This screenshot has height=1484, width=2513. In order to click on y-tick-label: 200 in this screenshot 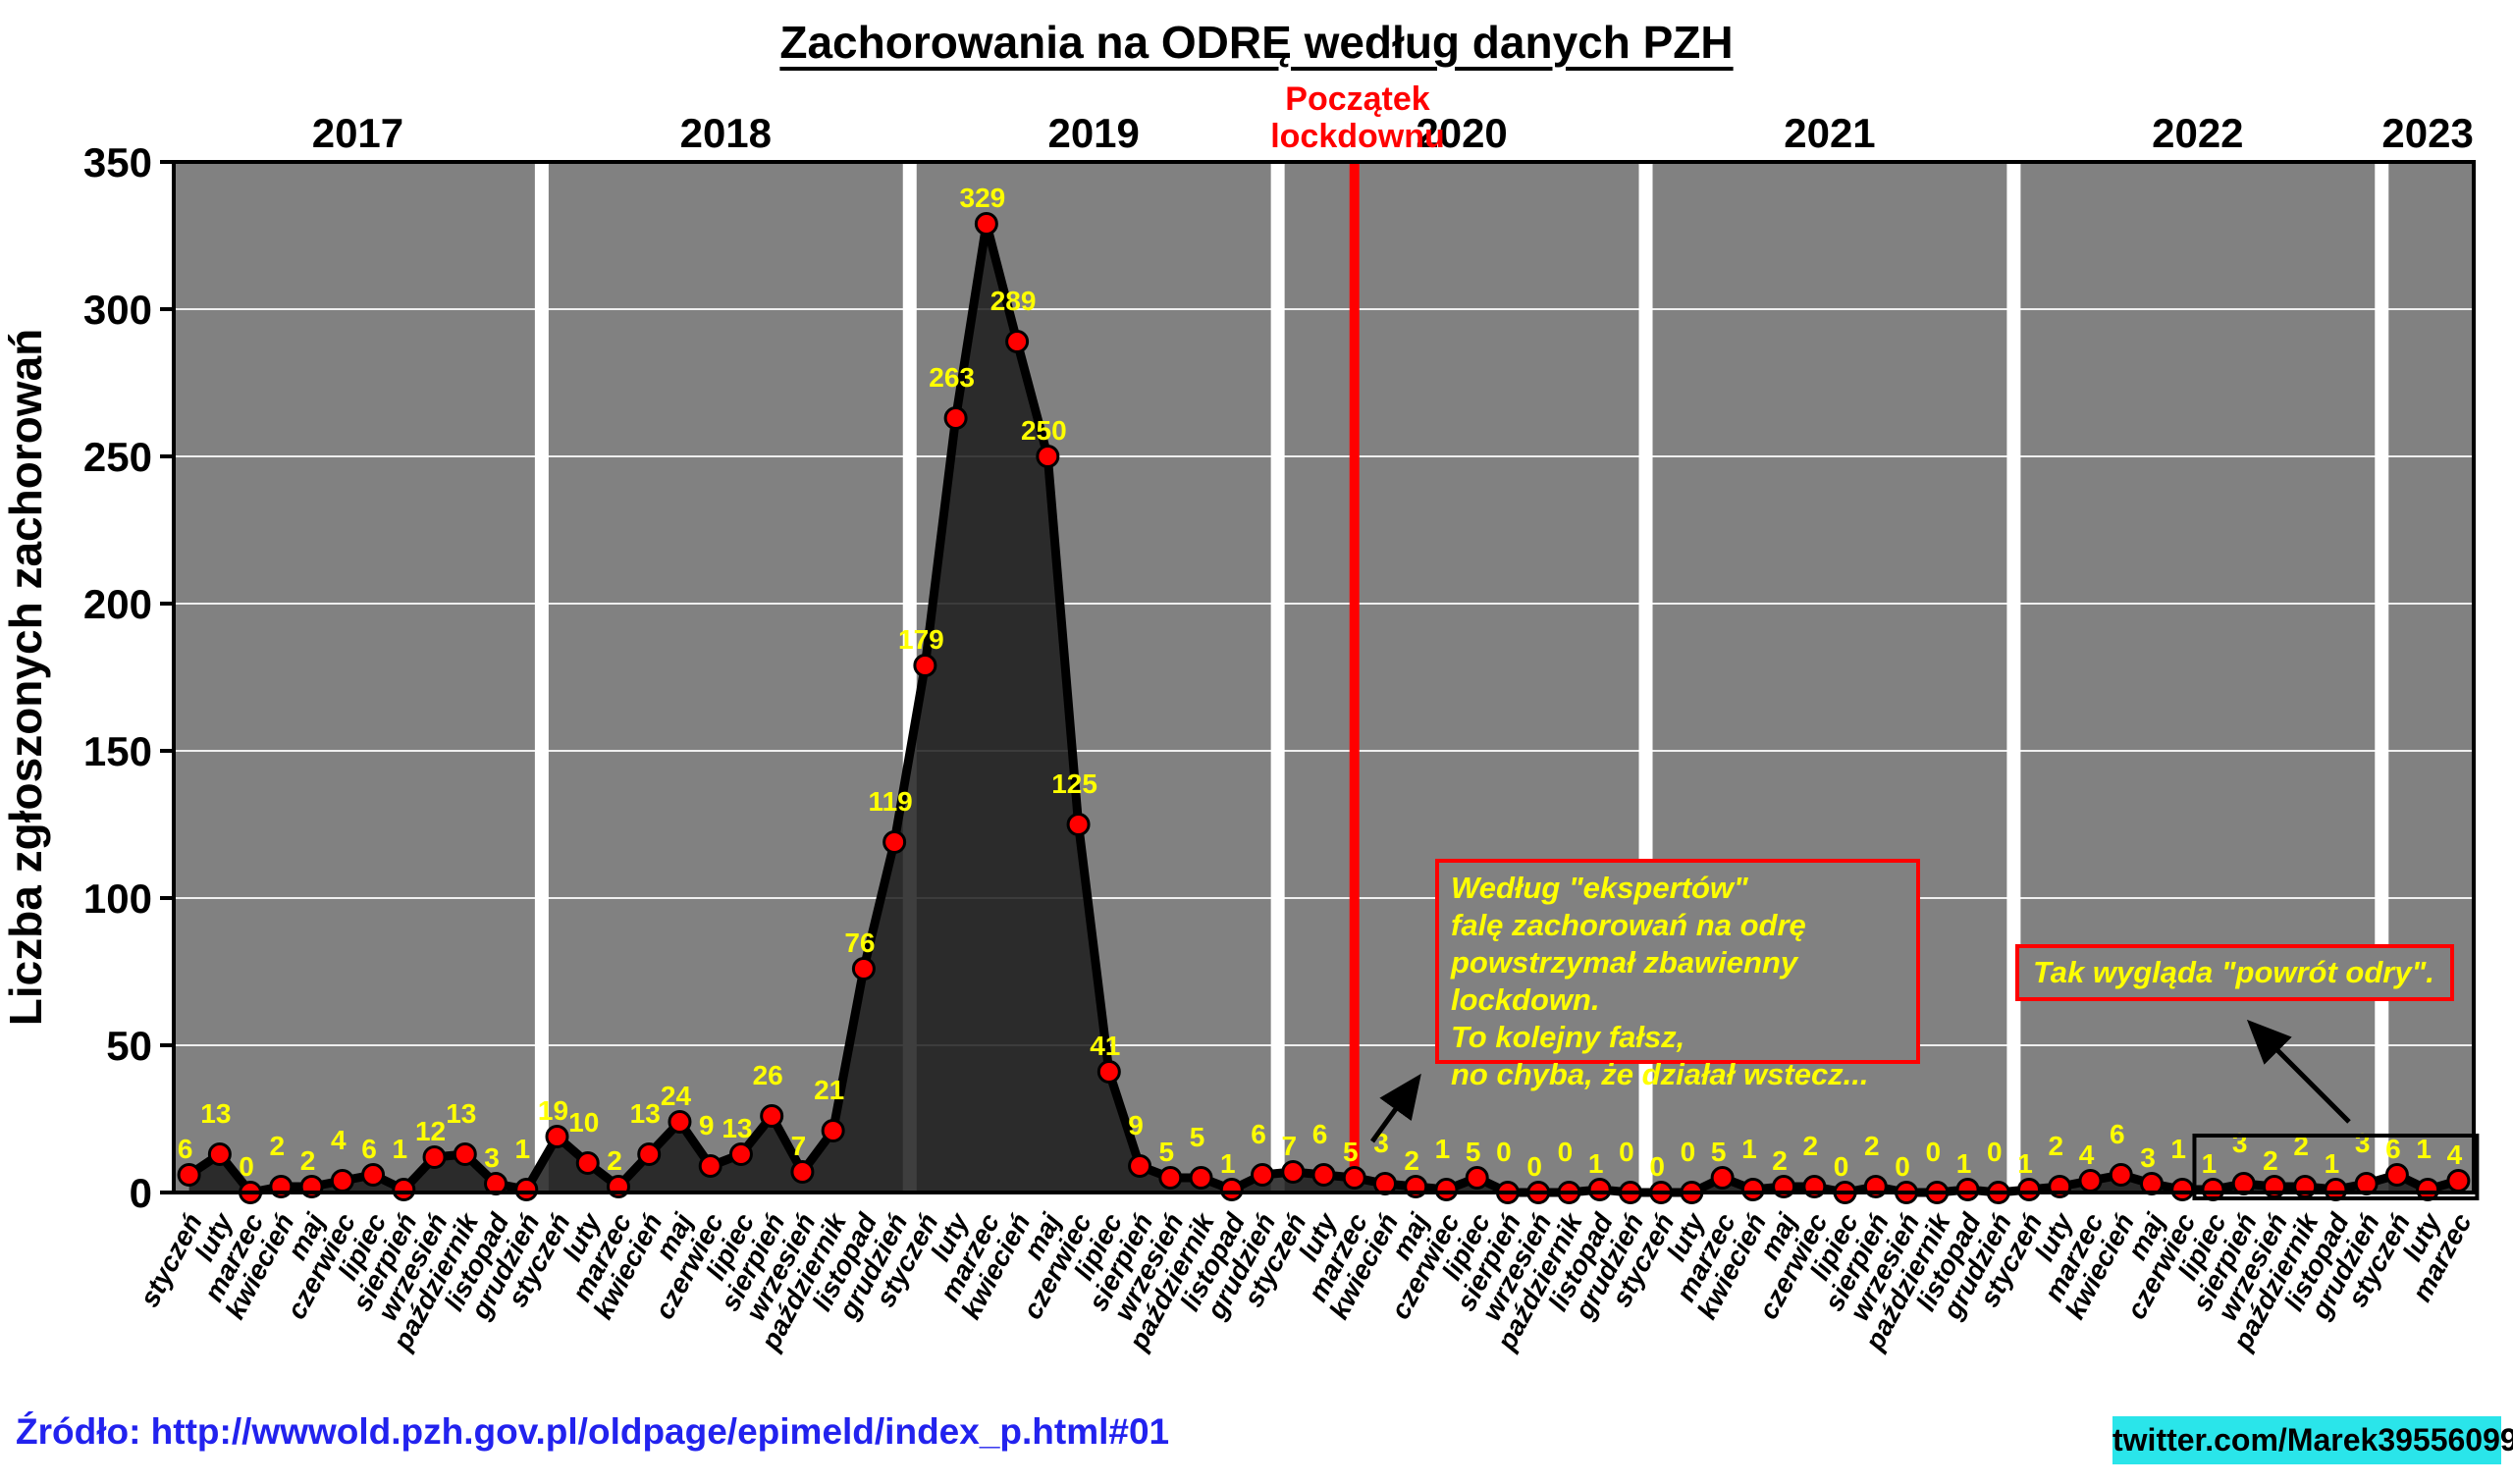, I will do `click(118, 604)`.